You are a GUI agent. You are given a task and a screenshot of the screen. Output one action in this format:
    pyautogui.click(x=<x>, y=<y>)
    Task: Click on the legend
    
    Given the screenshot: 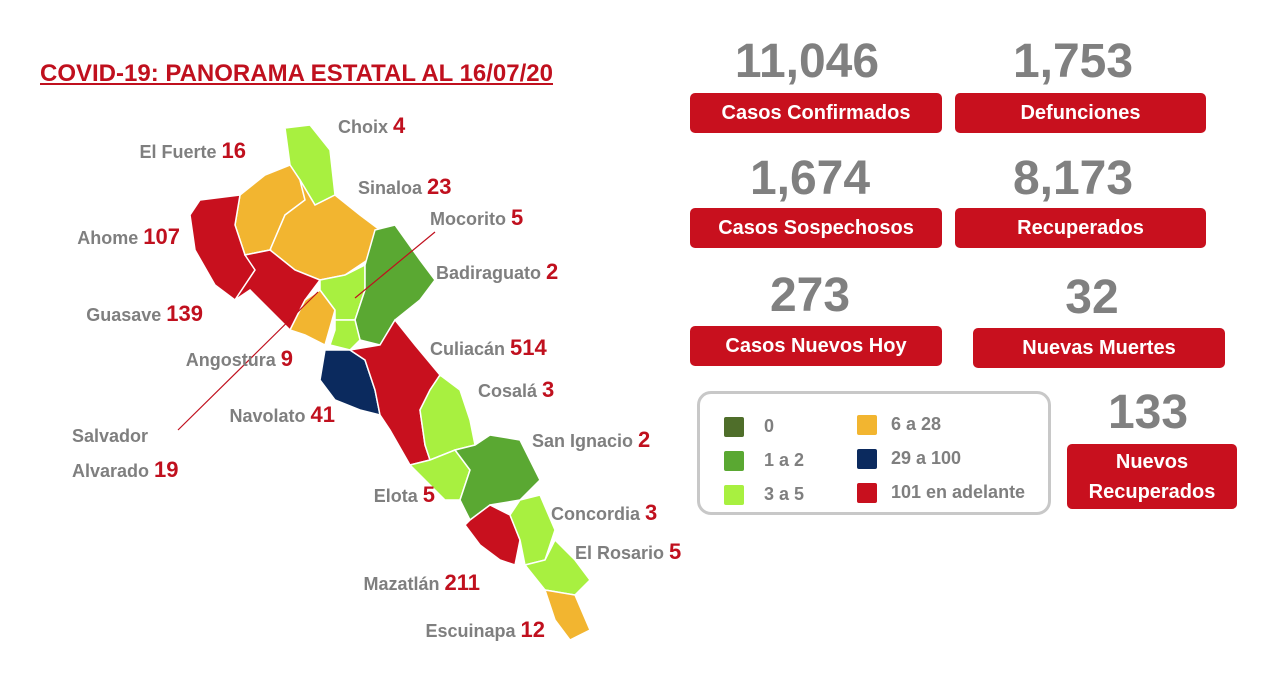 What is the action you would take?
    pyautogui.click(x=874, y=453)
    